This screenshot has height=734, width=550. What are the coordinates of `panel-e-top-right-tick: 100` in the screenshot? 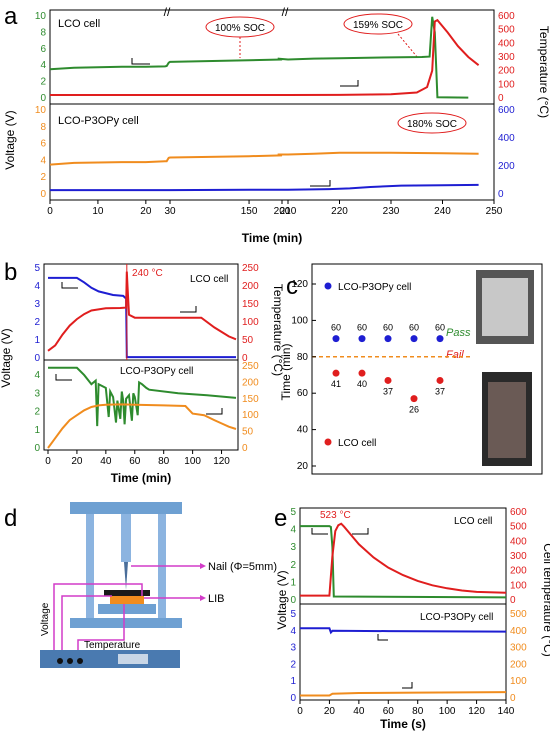 It's located at (518, 585).